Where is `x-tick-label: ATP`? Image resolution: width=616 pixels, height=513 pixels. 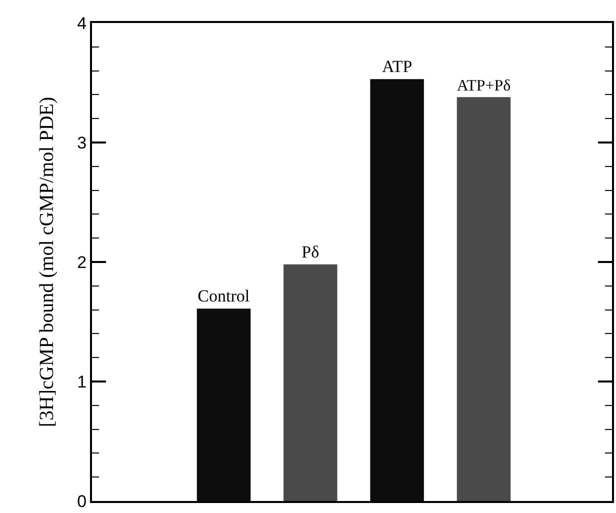 x-tick-label: ATP is located at coordinates (397, 66).